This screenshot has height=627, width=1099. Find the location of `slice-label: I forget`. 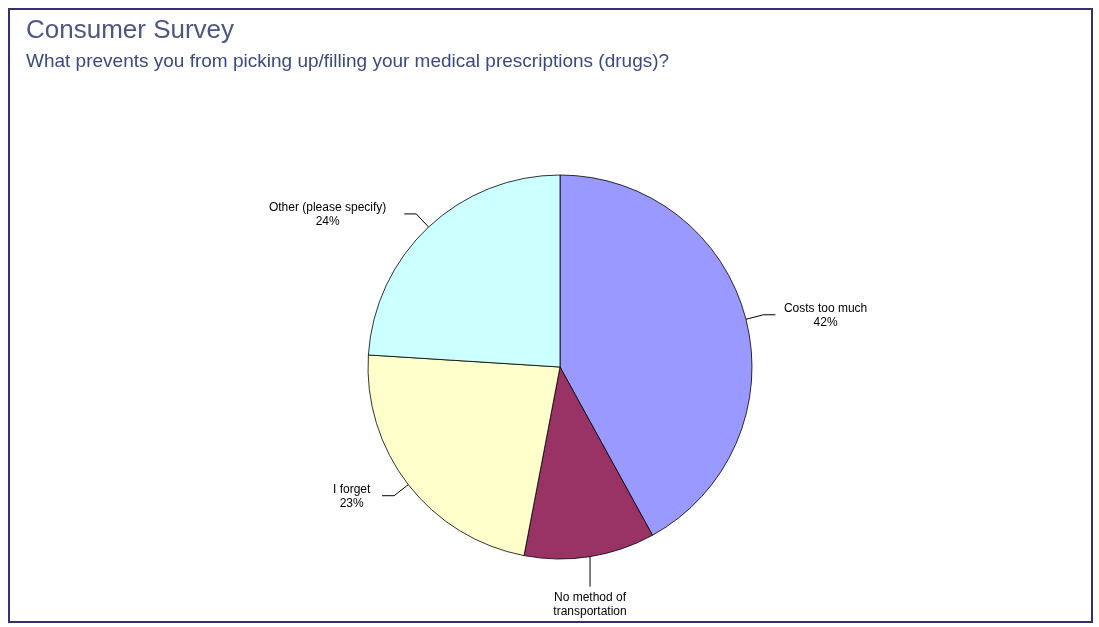

slice-label: I forget is located at coordinates (352, 488).